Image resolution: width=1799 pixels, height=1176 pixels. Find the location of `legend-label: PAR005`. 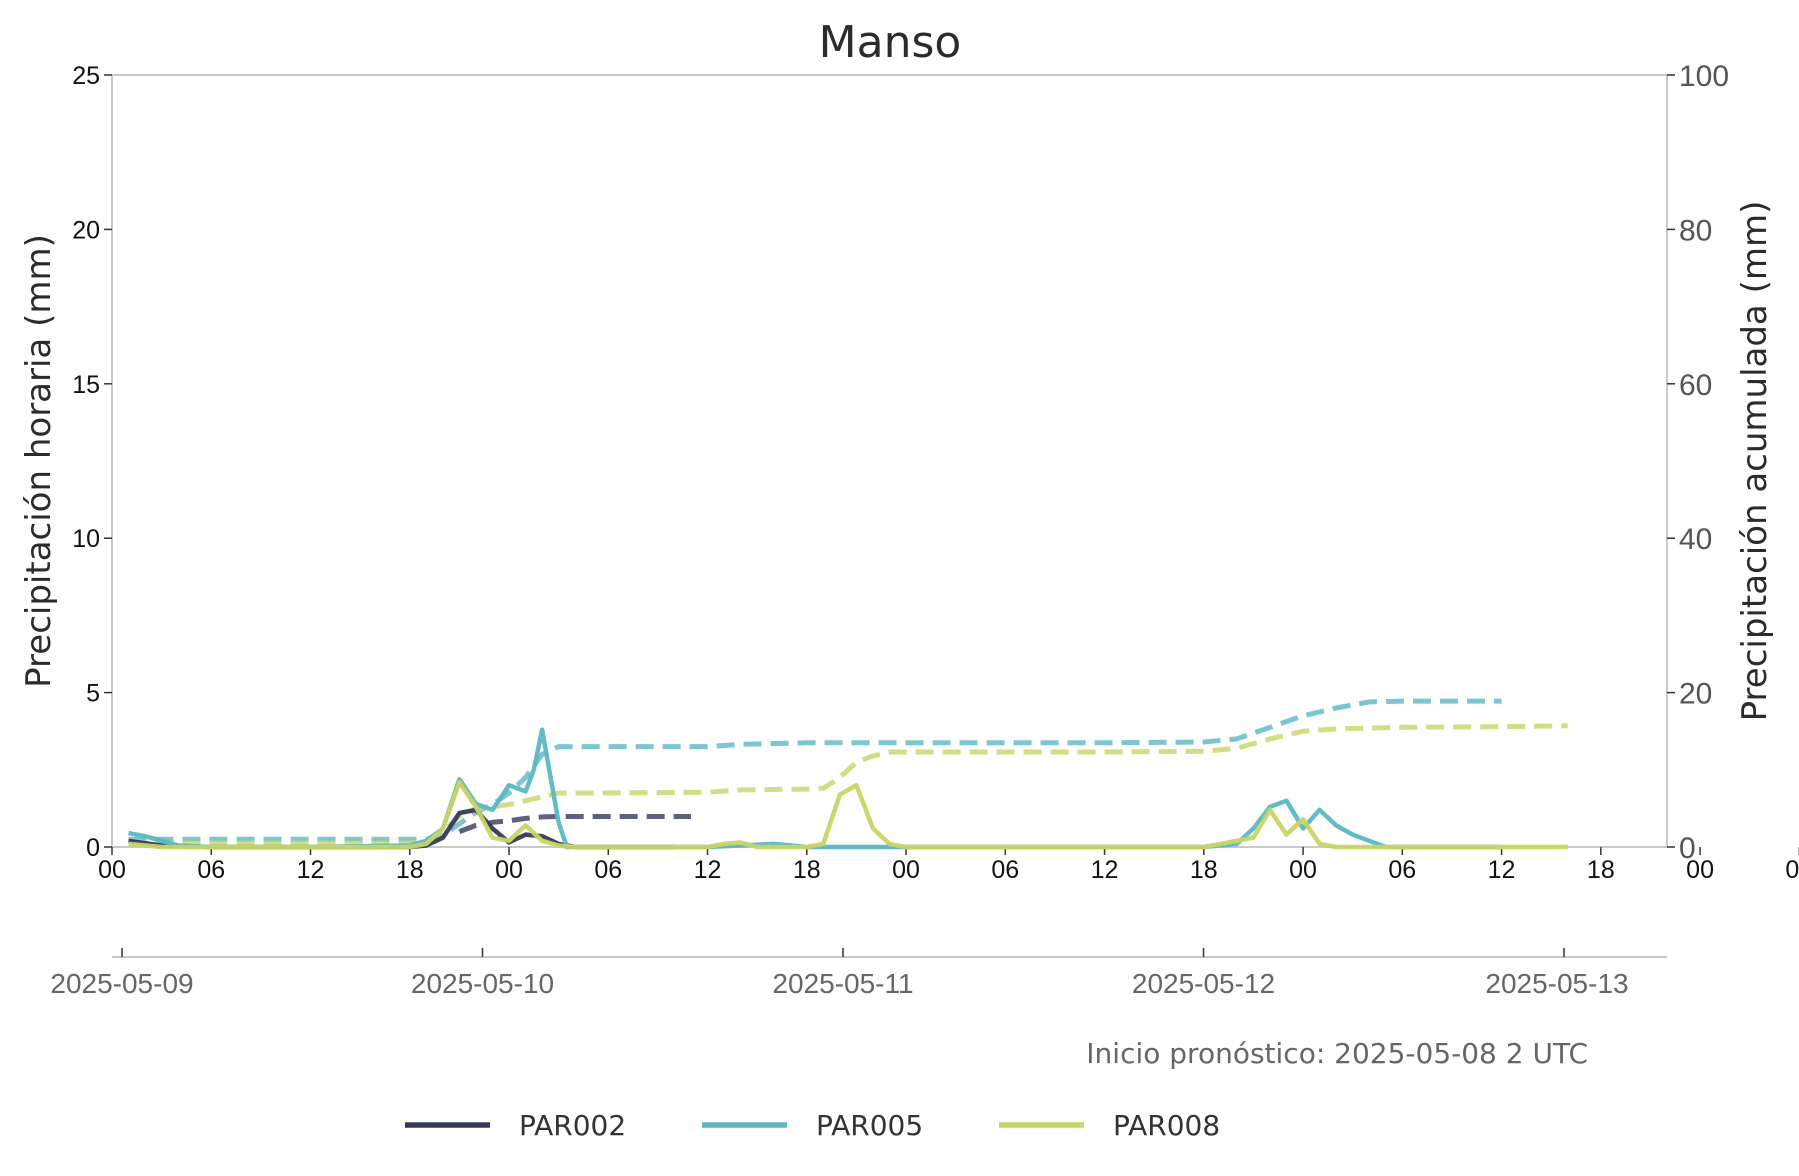

legend-label: PAR005 is located at coordinates (869, 1125).